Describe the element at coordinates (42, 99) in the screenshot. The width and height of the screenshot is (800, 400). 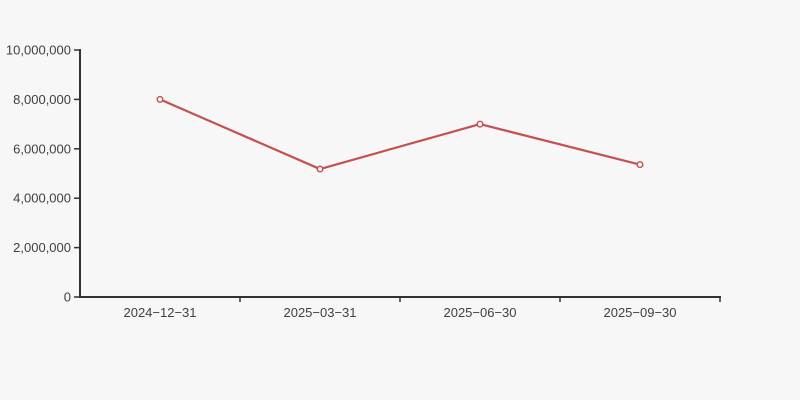
I see `y-axis-tick-label: 8,000,000` at that location.